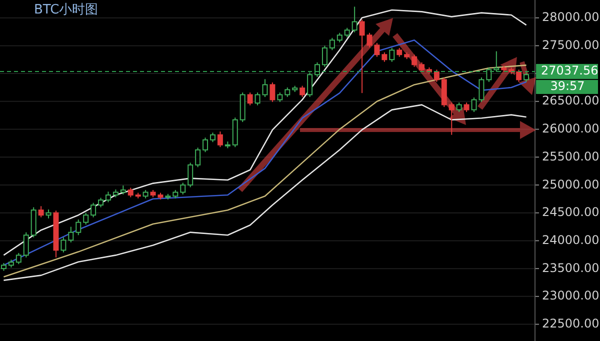 This screenshot has height=341, width=600. I want to click on y-tick-label: 26500.00, so click(571, 101).